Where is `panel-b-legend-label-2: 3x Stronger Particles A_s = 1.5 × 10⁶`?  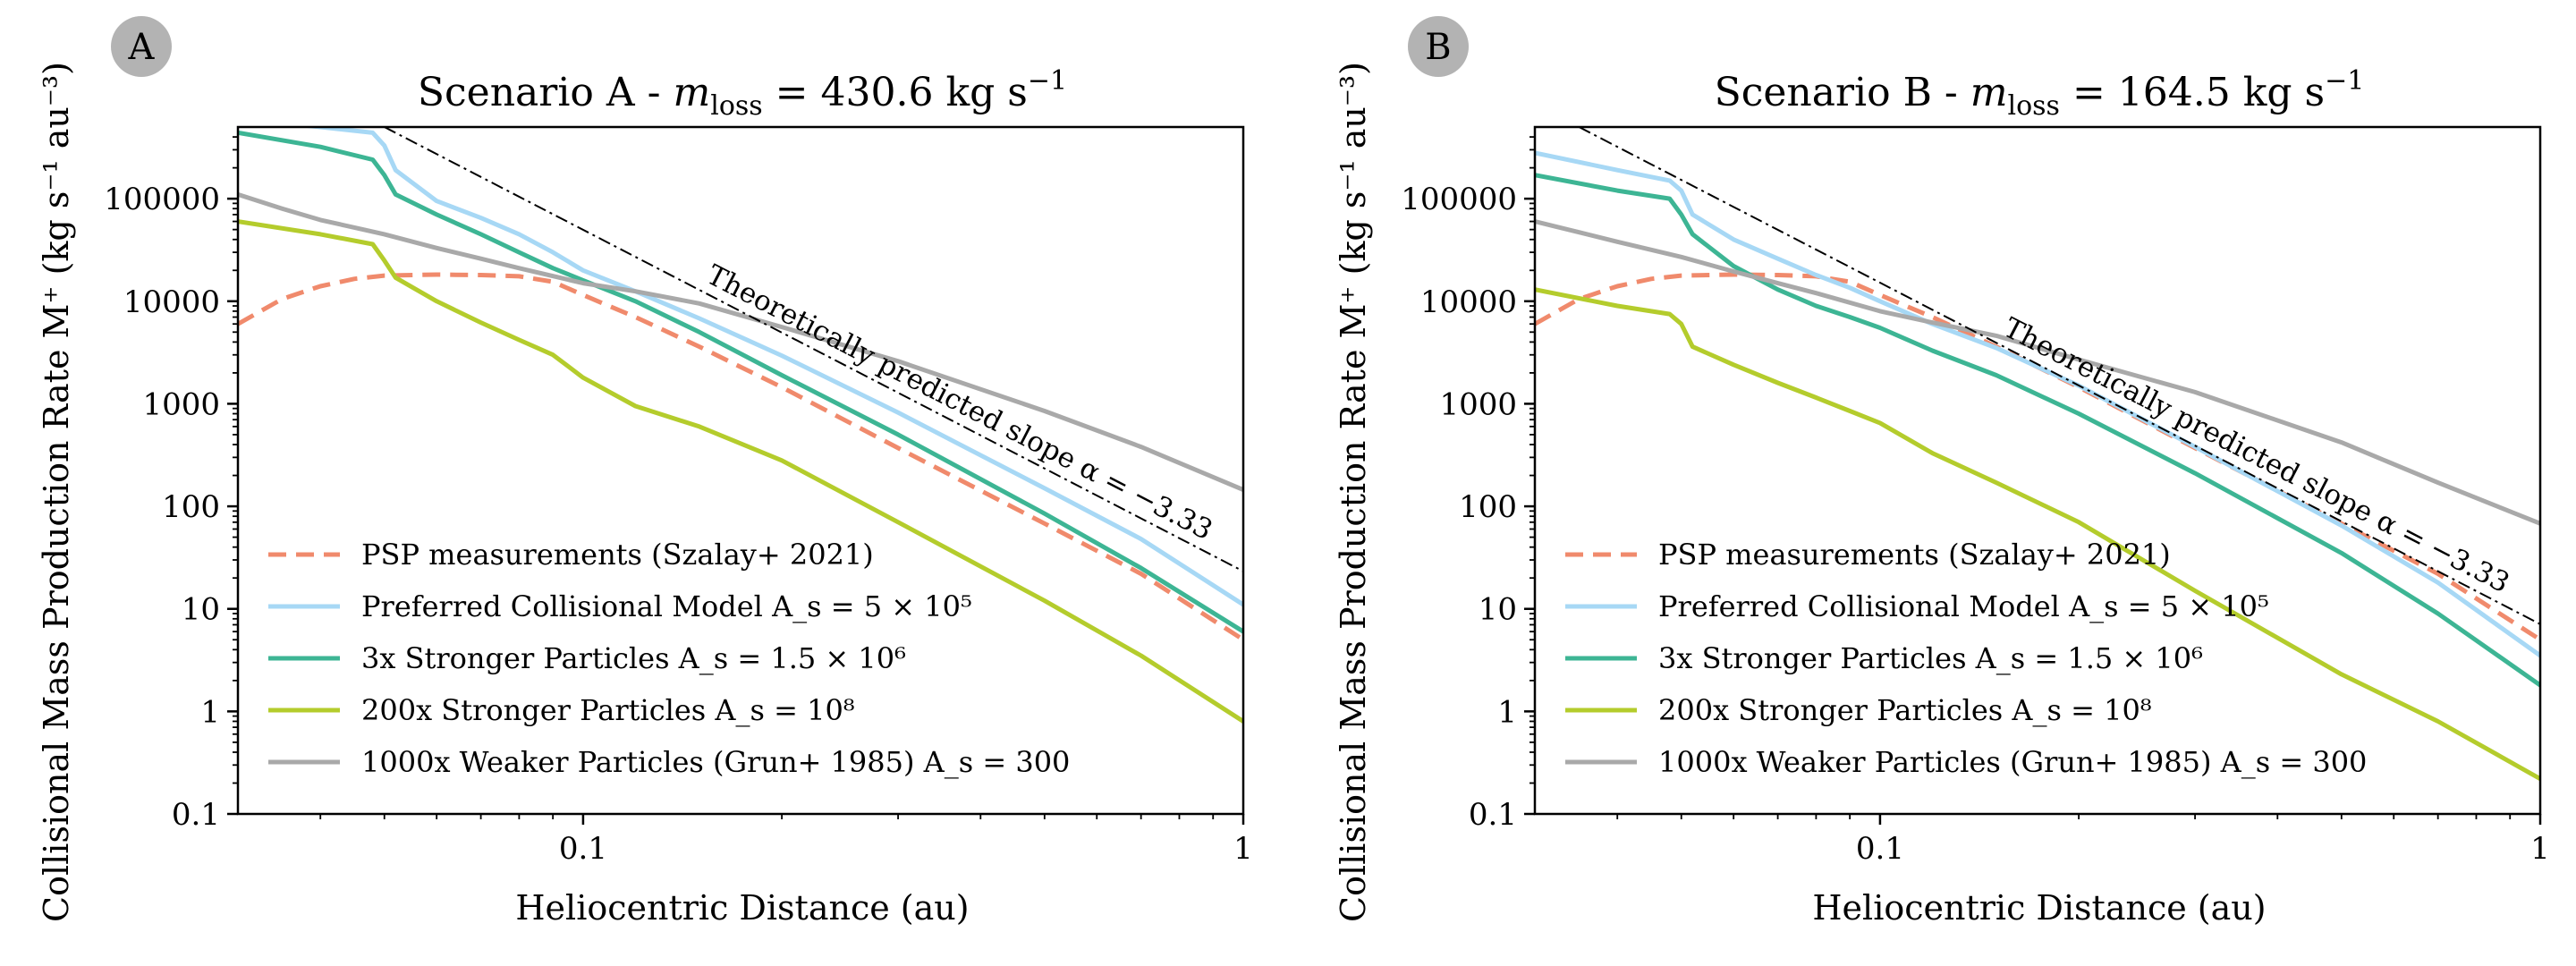
panel-b-legend-label-2: 3x Stronger Particles A_s = 1.5 × 10⁶ is located at coordinates (1930, 658).